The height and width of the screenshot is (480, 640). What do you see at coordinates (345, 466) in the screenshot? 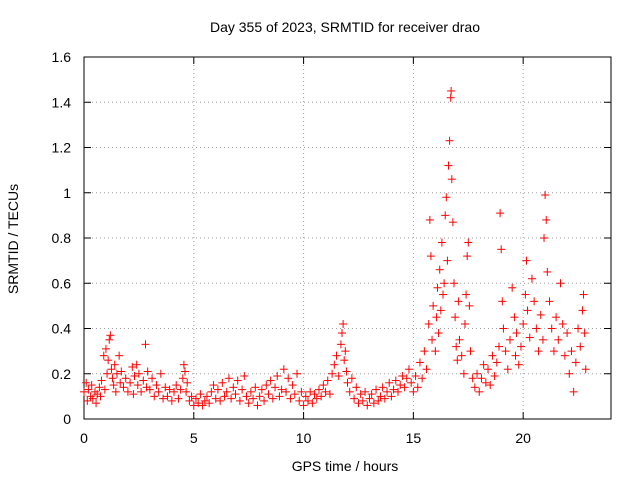
I see `x-axis-label: GPS time / hours` at bounding box center [345, 466].